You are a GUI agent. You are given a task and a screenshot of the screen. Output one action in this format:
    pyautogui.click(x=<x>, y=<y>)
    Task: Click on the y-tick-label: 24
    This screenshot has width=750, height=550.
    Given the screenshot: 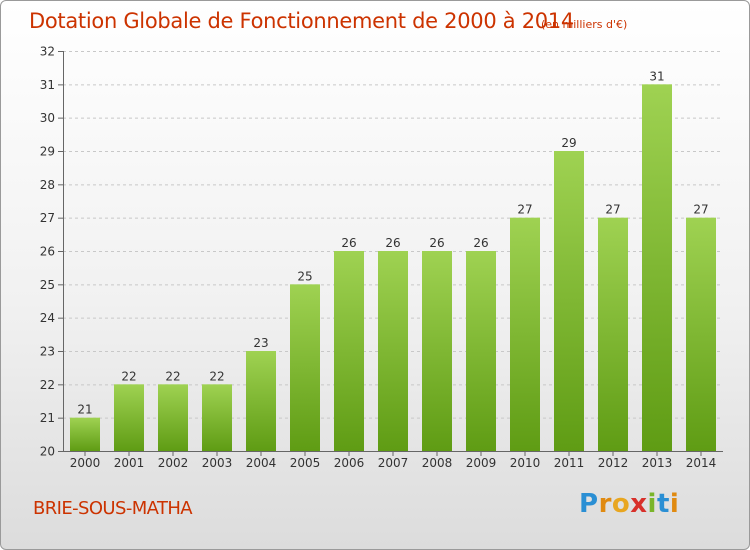 What is the action you would take?
    pyautogui.click(x=47, y=318)
    